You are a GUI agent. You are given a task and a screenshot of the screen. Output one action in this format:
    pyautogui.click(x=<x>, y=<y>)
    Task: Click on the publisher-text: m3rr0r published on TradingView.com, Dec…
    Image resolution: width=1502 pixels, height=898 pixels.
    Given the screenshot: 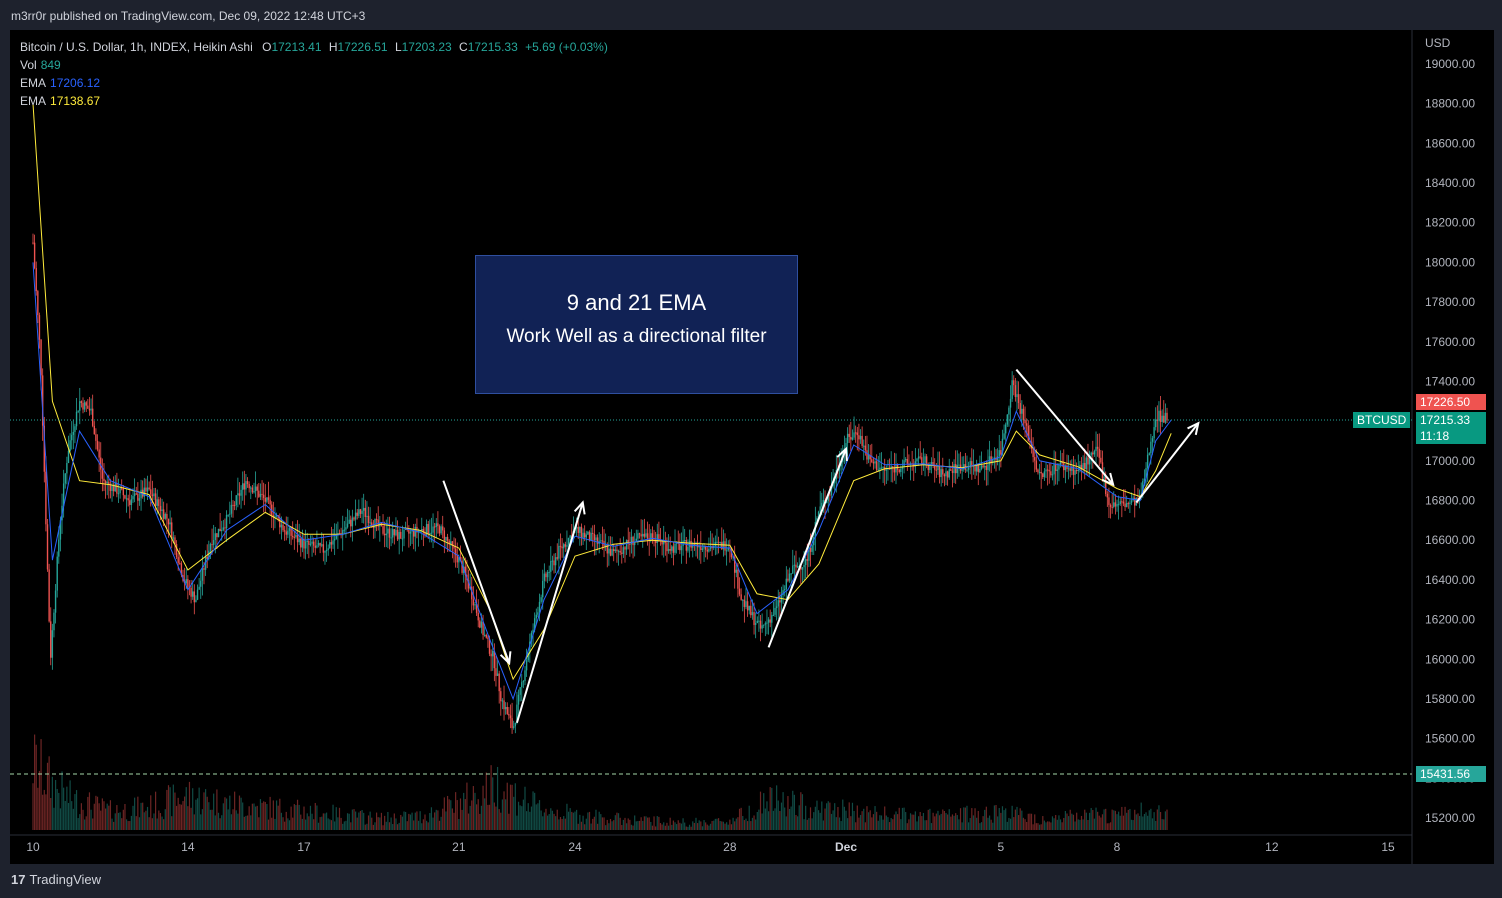 What is the action you would take?
    pyautogui.click(x=188, y=16)
    